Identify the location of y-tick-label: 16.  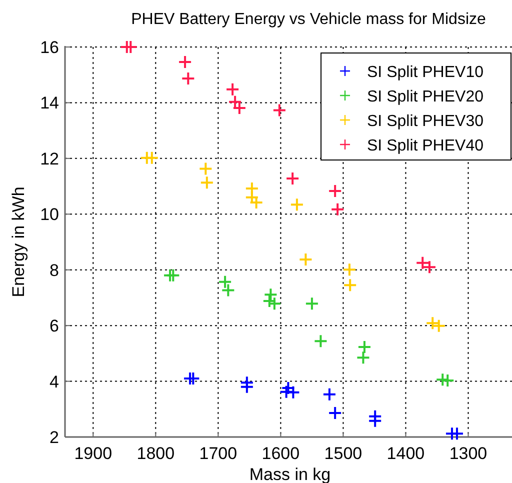
(49, 47).